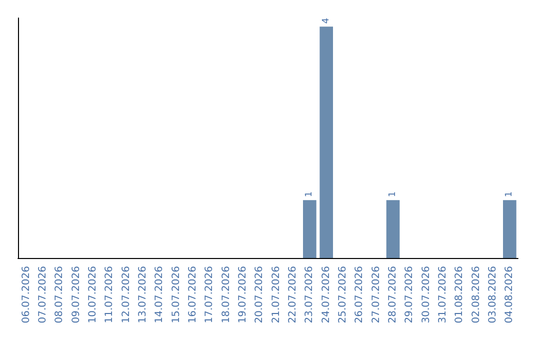  Describe the element at coordinates (310, 295) in the screenshot. I see `x-tick-label: 23.07.2026` at that location.